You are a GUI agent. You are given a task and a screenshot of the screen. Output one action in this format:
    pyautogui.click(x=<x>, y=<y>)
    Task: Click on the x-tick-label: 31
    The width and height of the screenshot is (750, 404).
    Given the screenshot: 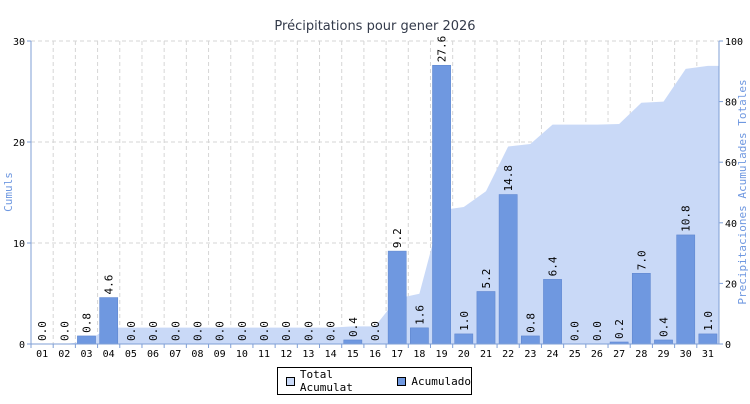 What is the action you would take?
    pyautogui.click(x=708, y=354)
    